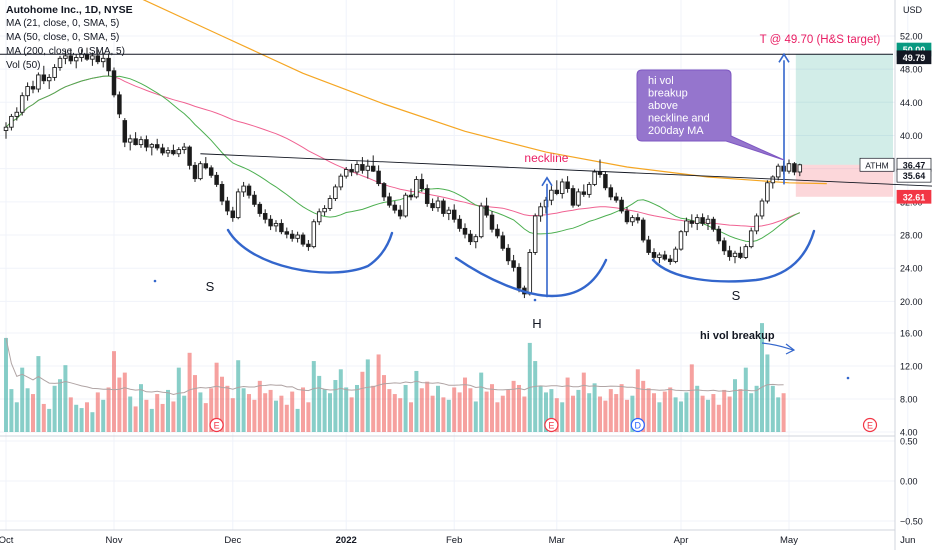  What do you see at coordinates (911, 70) in the screenshot?
I see `price-tick-label: 48.00` at bounding box center [911, 70].